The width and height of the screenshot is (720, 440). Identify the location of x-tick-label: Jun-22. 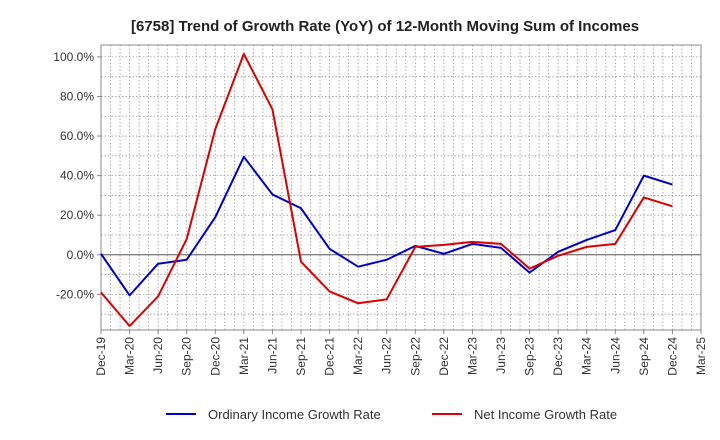
(387, 355).